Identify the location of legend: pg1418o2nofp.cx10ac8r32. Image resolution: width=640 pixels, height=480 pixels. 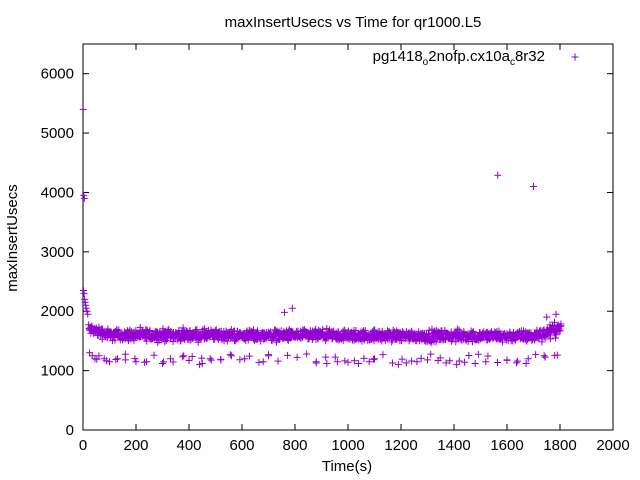
(476, 58).